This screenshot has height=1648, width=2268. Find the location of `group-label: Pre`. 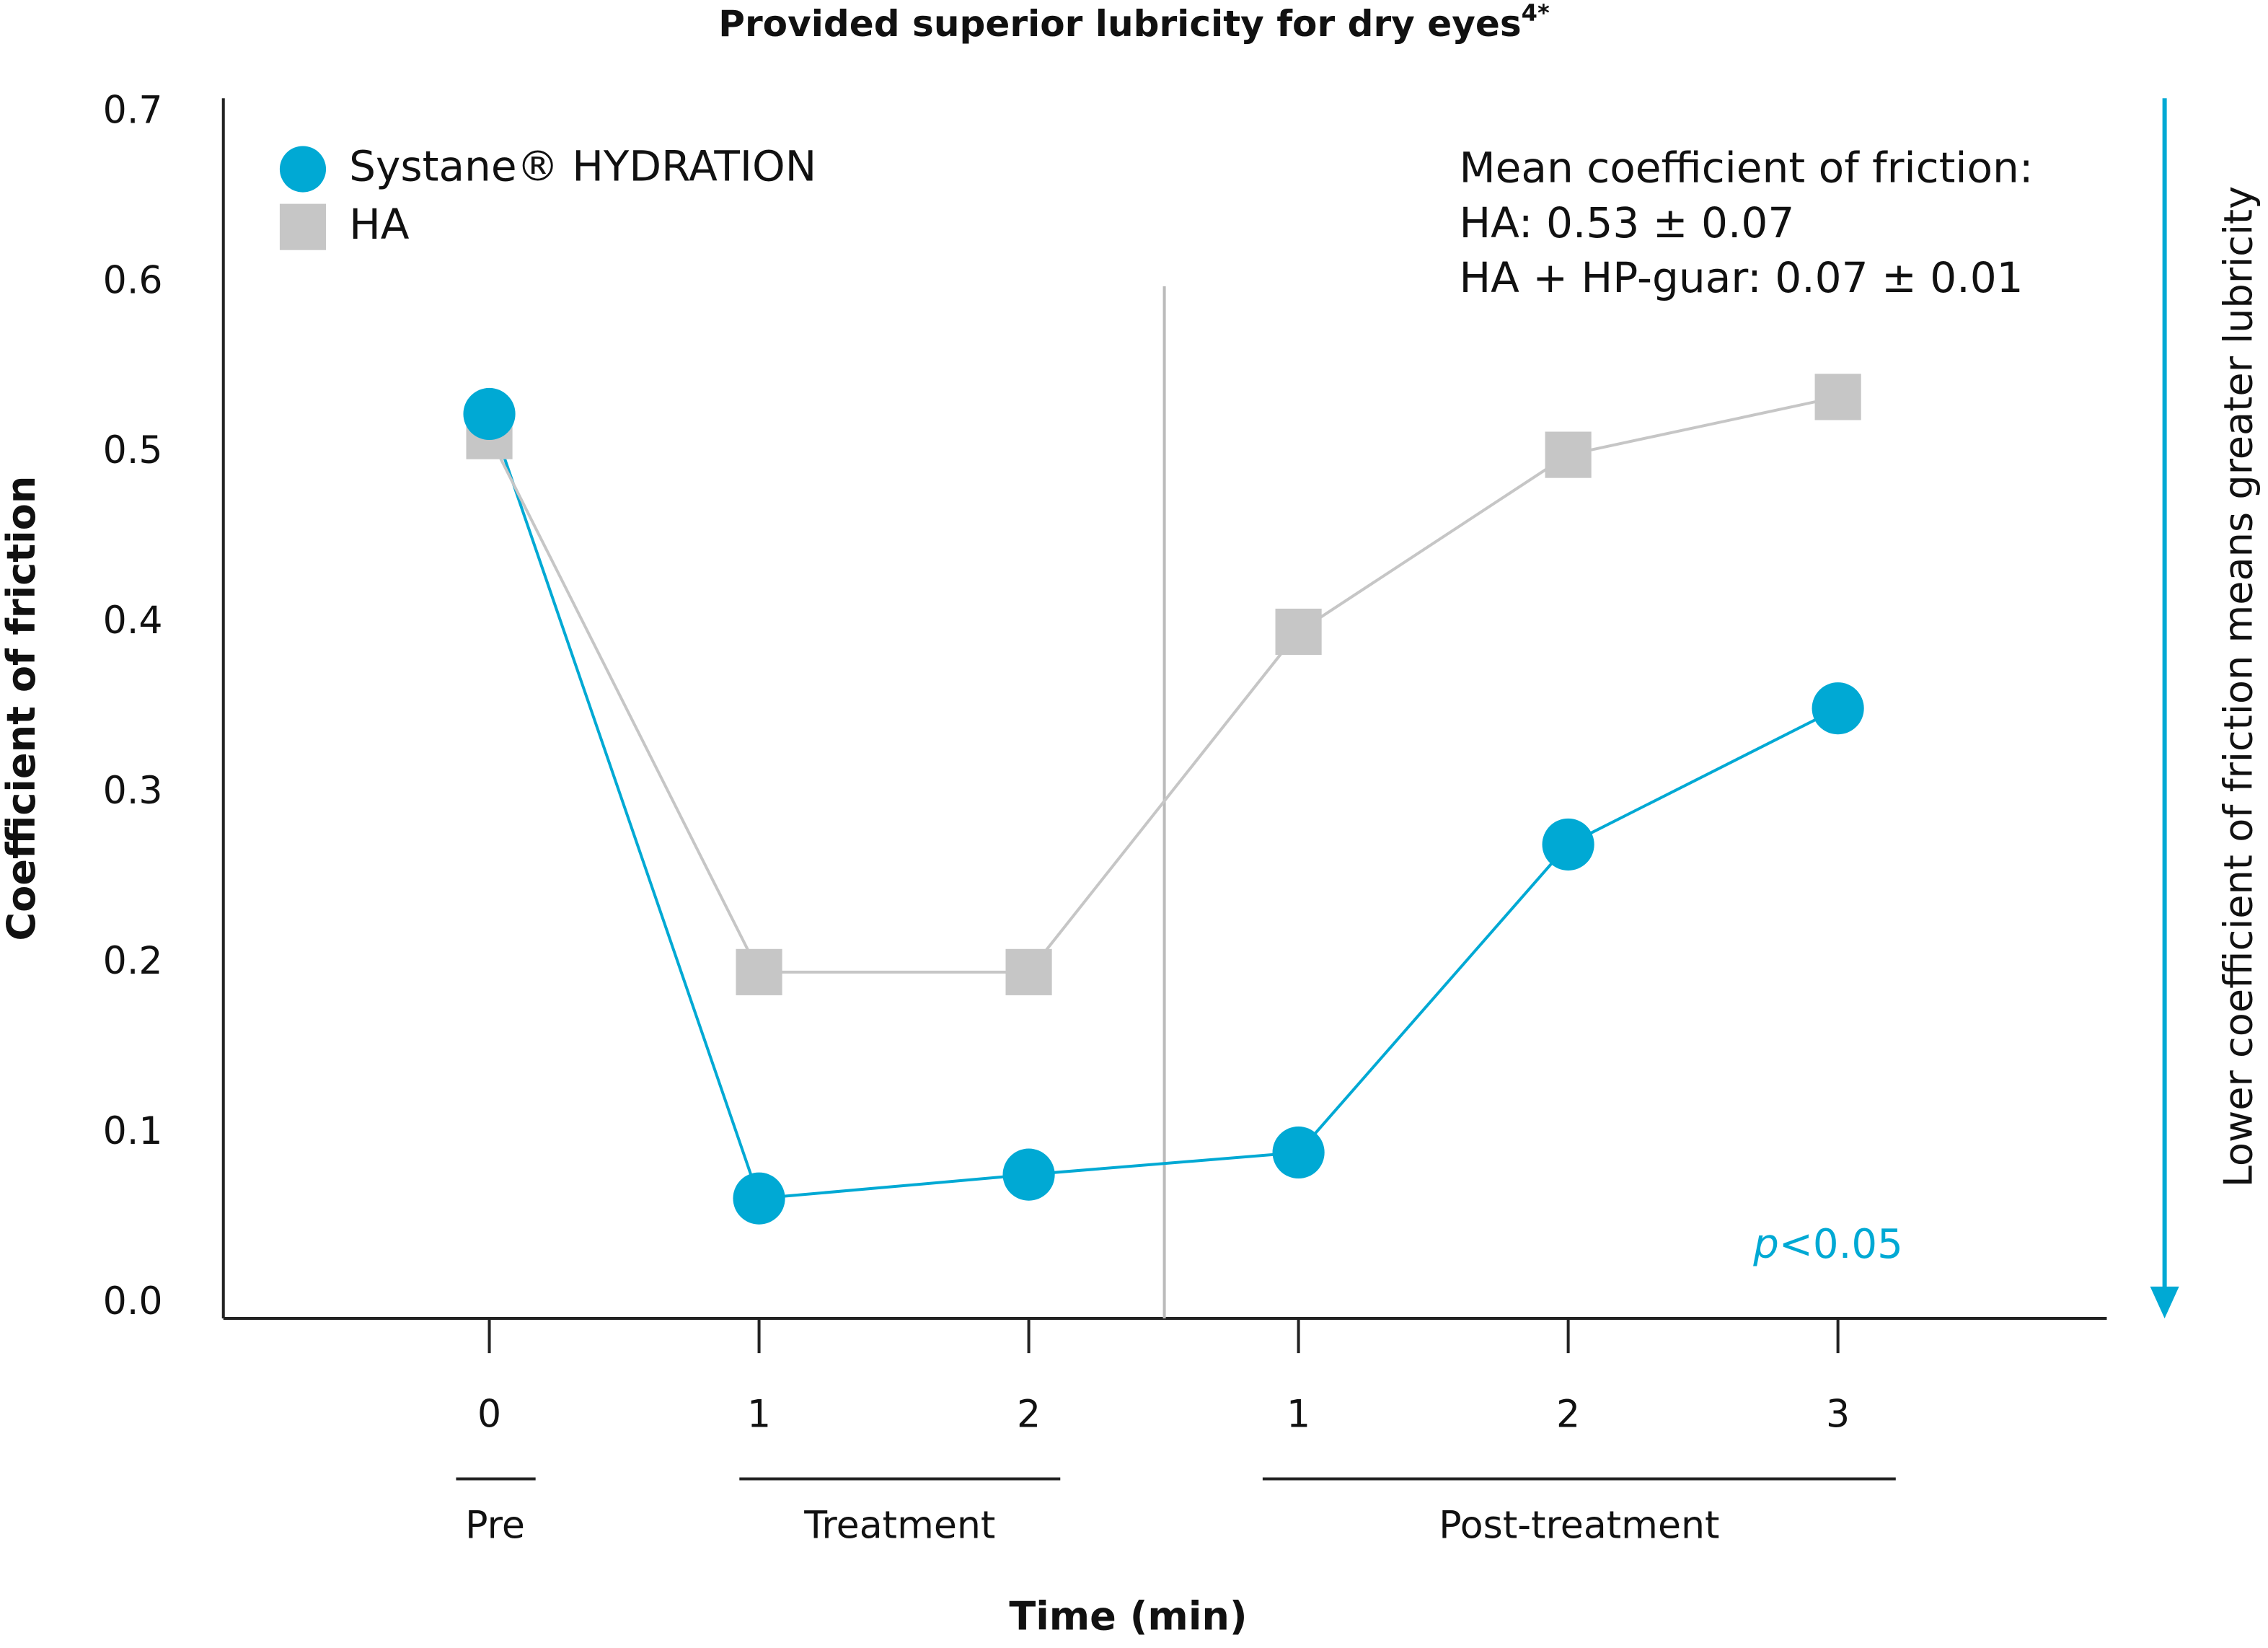

group-label: Pre is located at coordinates (495, 1526).